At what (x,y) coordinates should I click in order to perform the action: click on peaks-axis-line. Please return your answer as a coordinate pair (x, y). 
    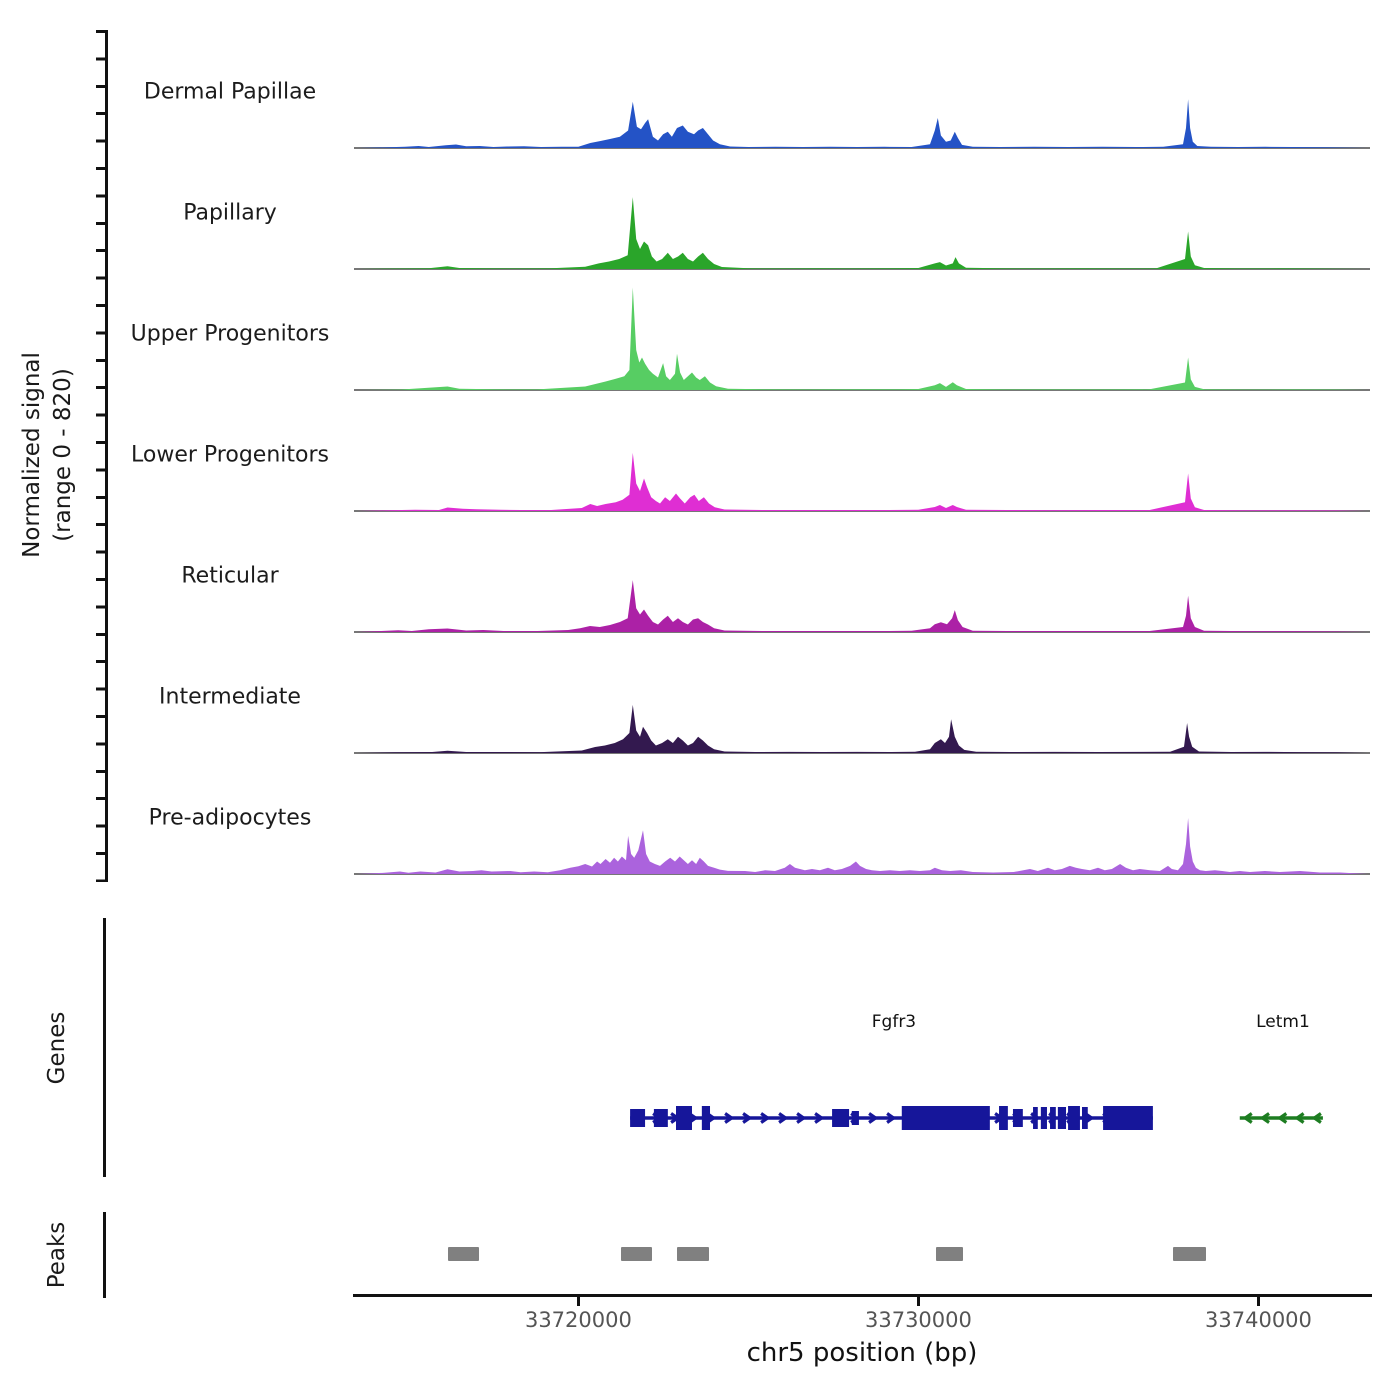
    Looking at the image, I should click on (104, 1255).